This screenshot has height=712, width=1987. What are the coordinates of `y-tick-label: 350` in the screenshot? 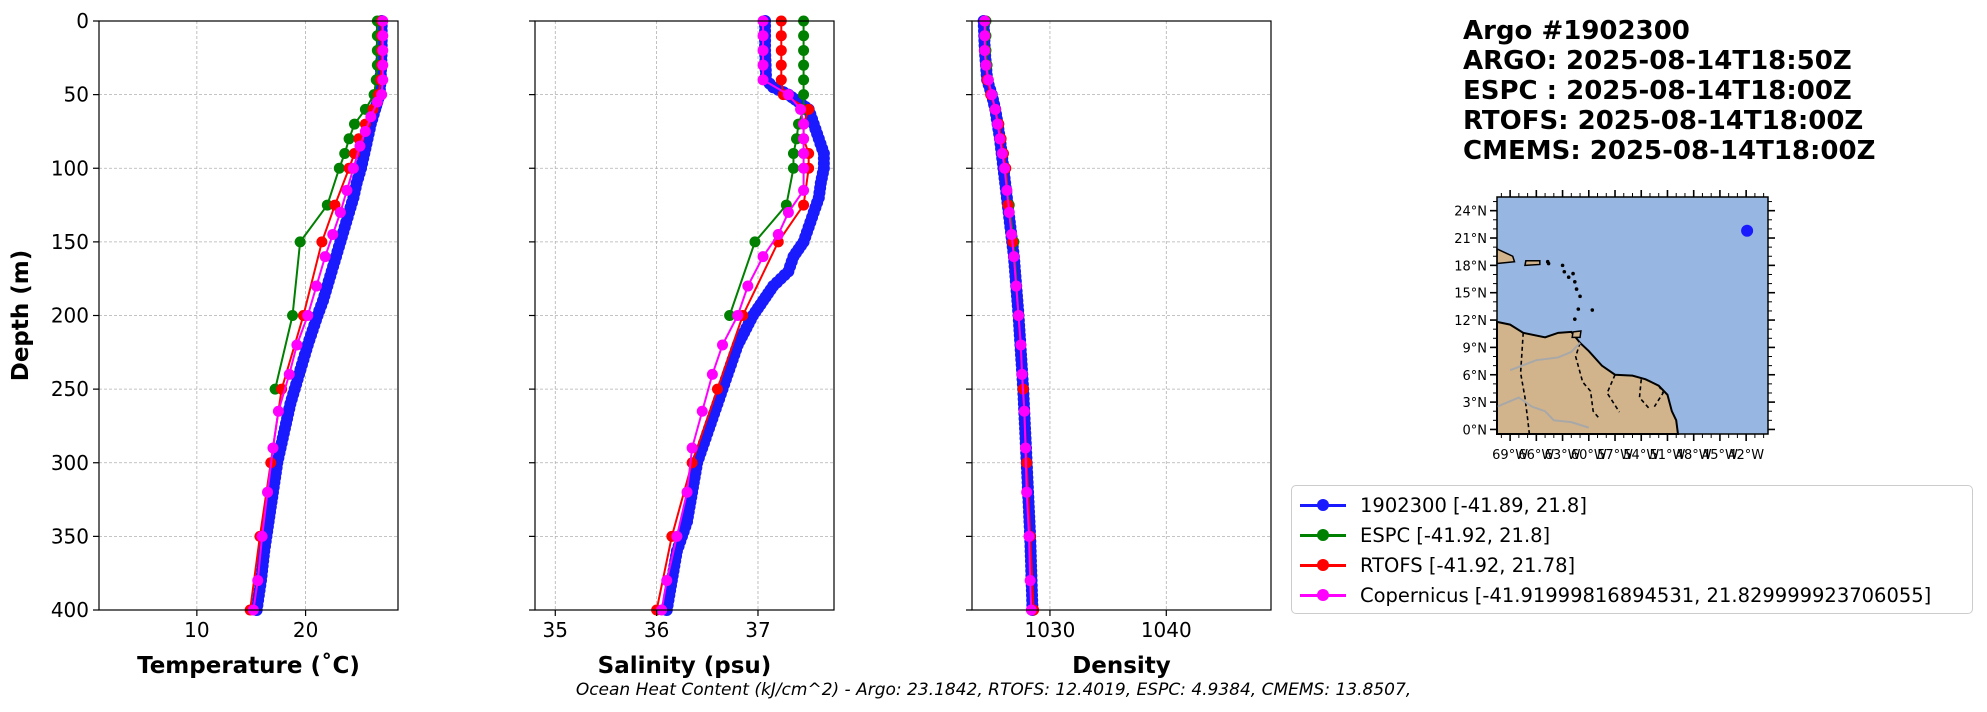 It's located at (70, 536).